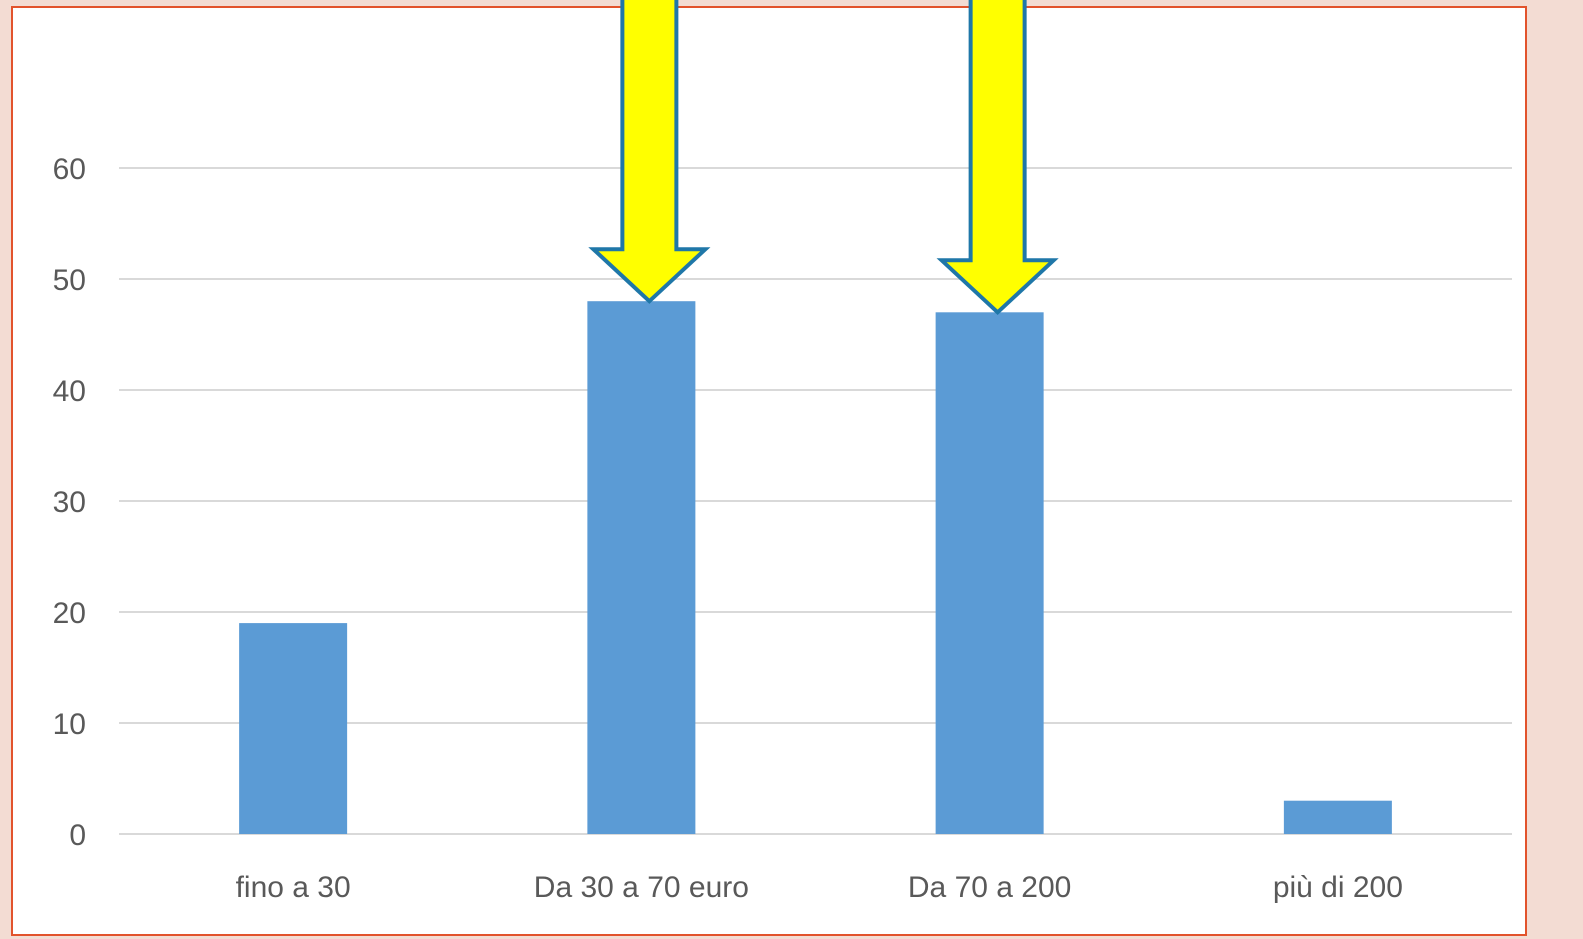 The image size is (1583, 939). Describe the element at coordinates (1338, 887) in the screenshot. I see `x-category-label: più di 200` at that location.